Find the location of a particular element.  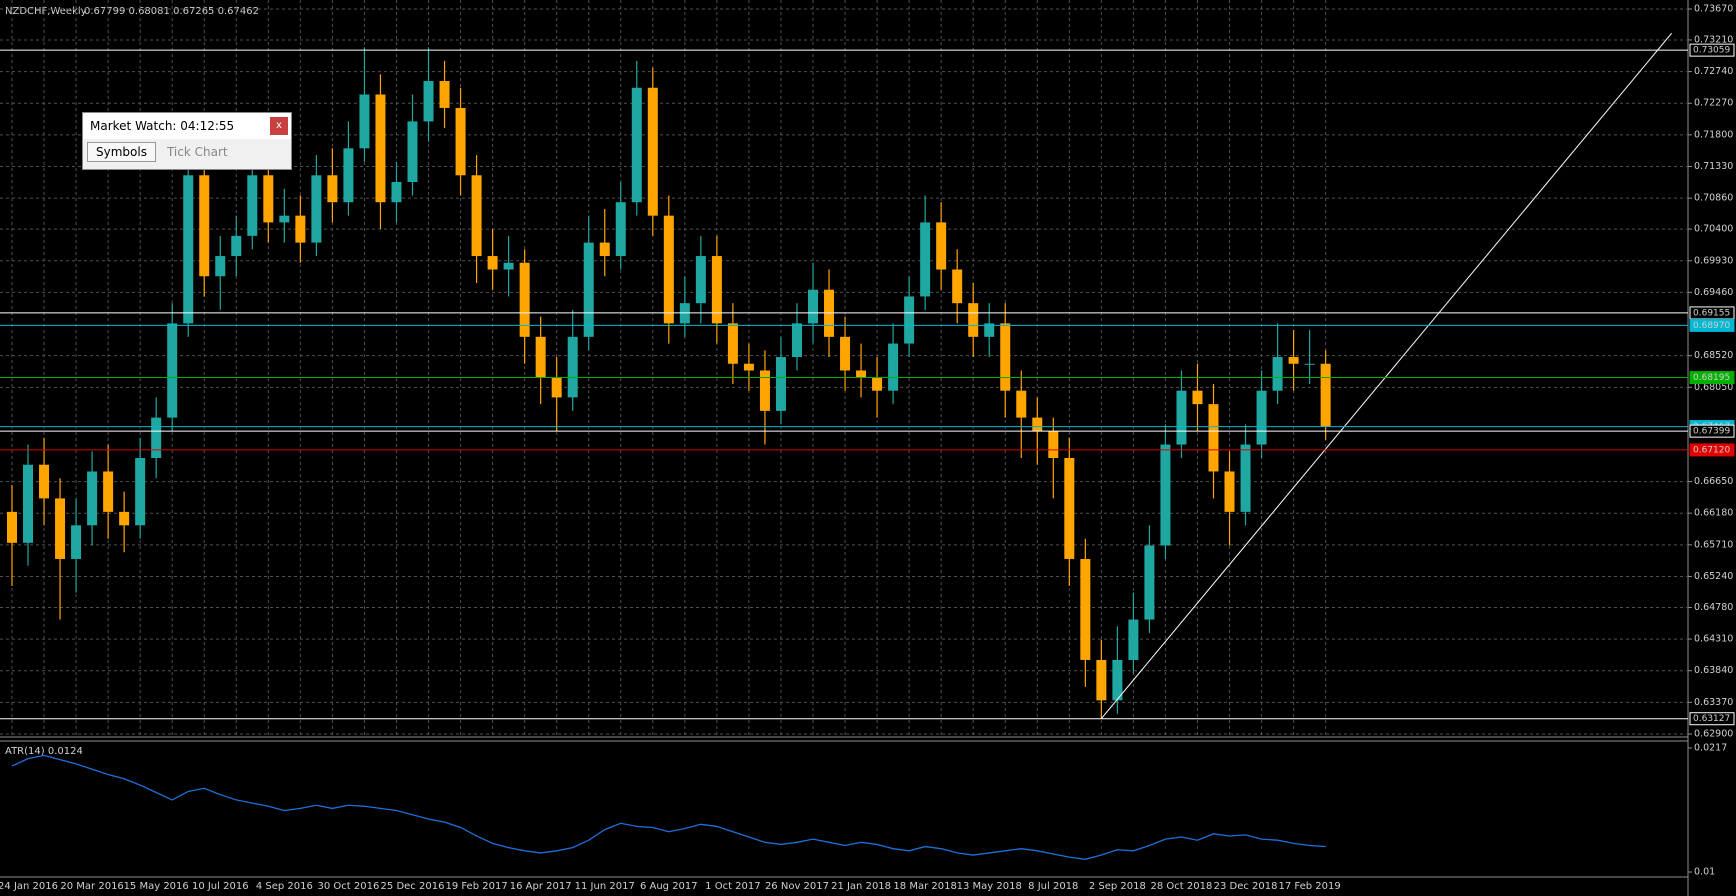

y-tick-label: 0.01 is located at coordinates (1704, 872).